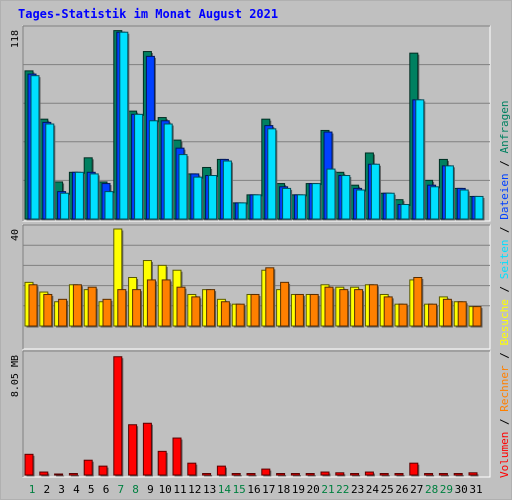 Image resolution: width=512 pixels, height=500 pixels. I want to click on legend-seiten: Seiten, so click(504, 263).